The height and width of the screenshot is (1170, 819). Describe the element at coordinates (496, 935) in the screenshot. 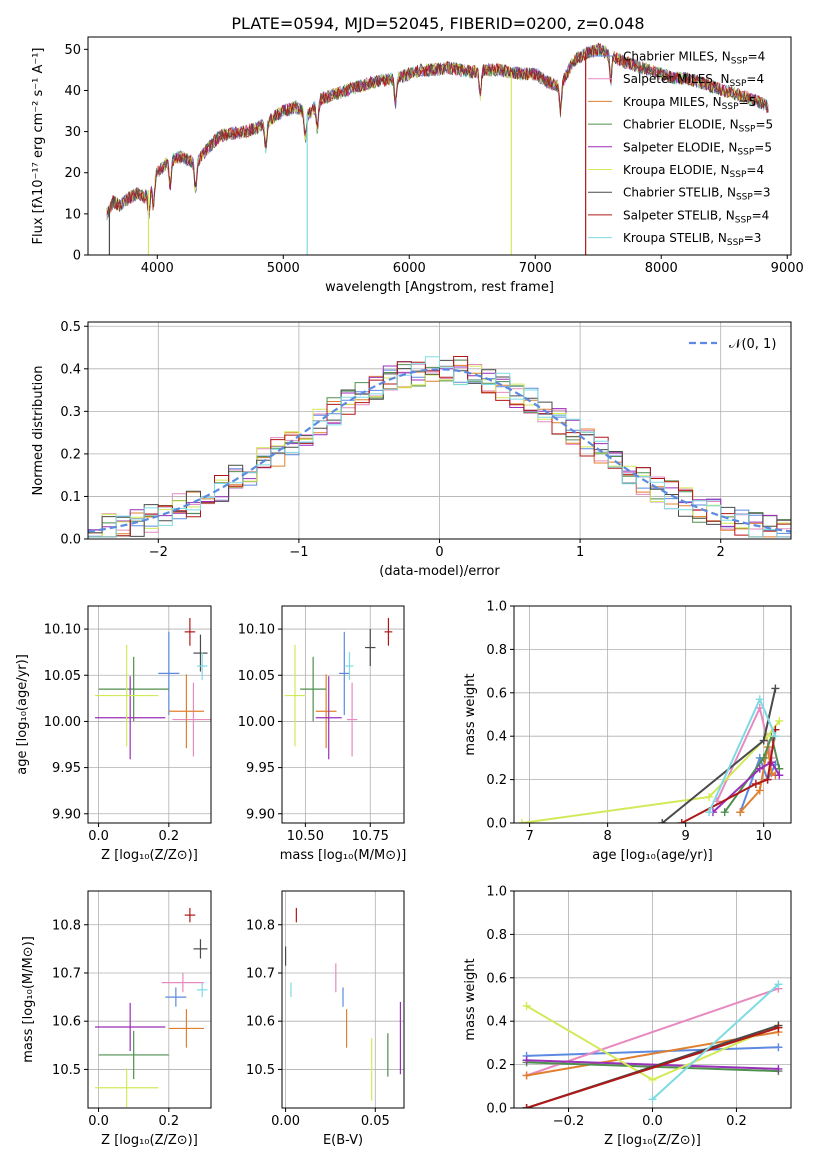

I see `y-tick-label: 0.8` at that location.